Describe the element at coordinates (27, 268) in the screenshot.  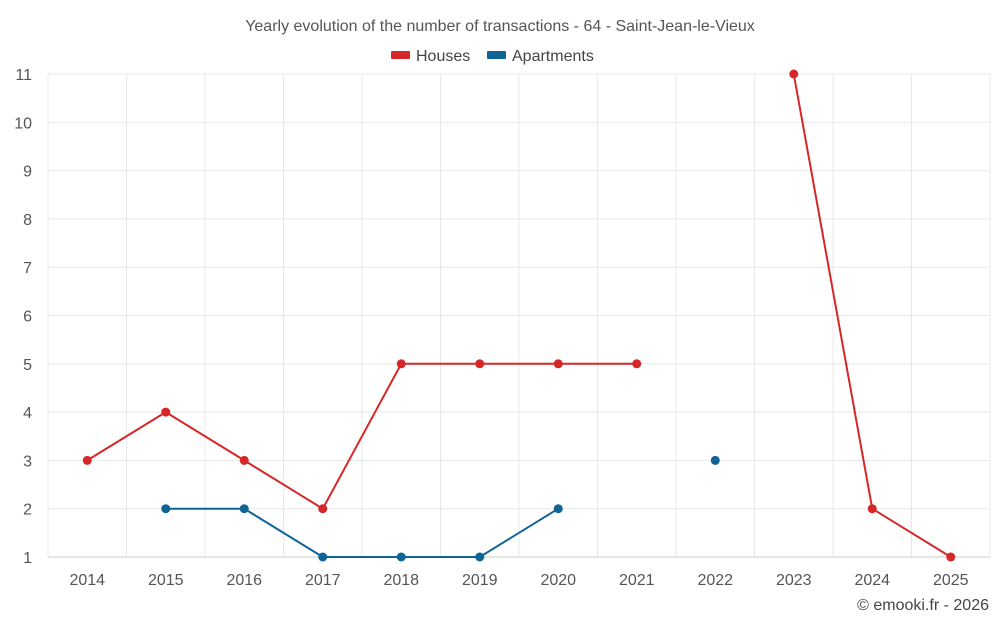
I see `y-tick-label: 7` at that location.